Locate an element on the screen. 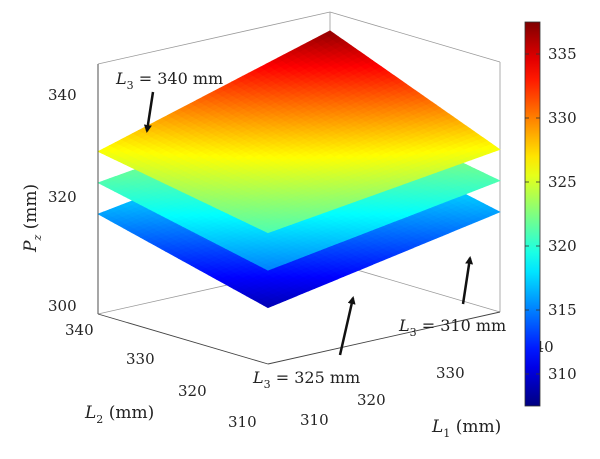  colorbar-tick-label: 315 is located at coordinates (562, 310).